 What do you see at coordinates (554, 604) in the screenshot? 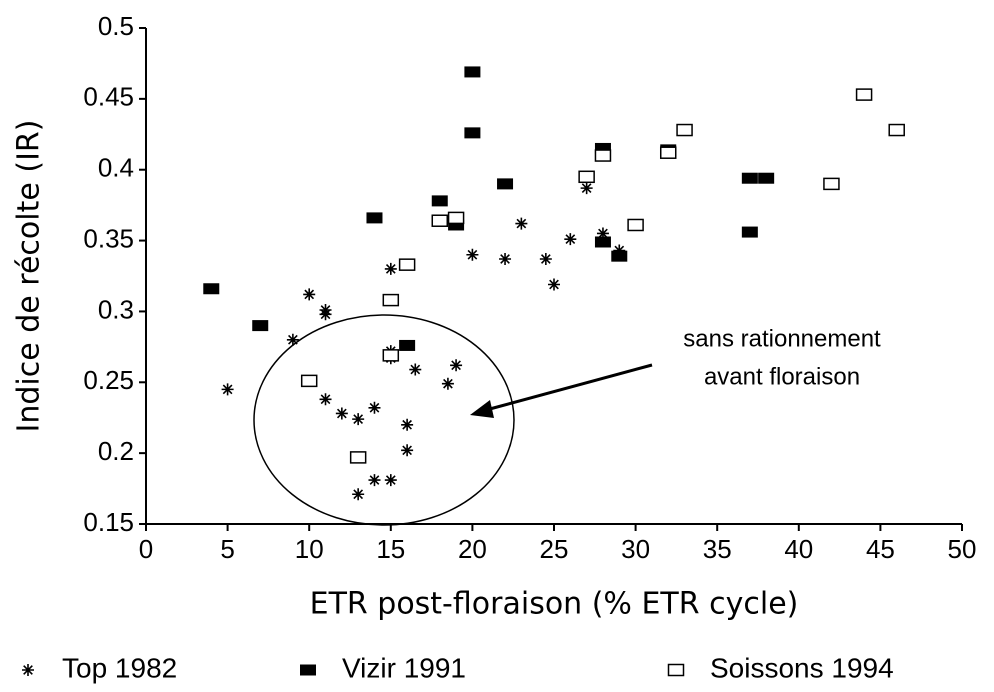
I see `x-axis-label: ETR post-floraison (% ETR cycle)` at bounding box center [554, 604].